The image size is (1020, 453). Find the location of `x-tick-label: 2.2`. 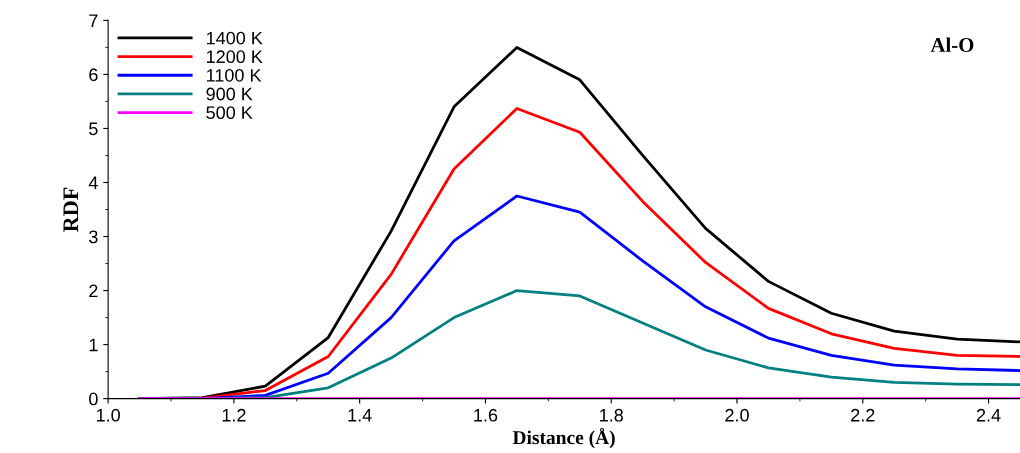

x-tick-label: 2.2 is located at coordinates (863, 415).